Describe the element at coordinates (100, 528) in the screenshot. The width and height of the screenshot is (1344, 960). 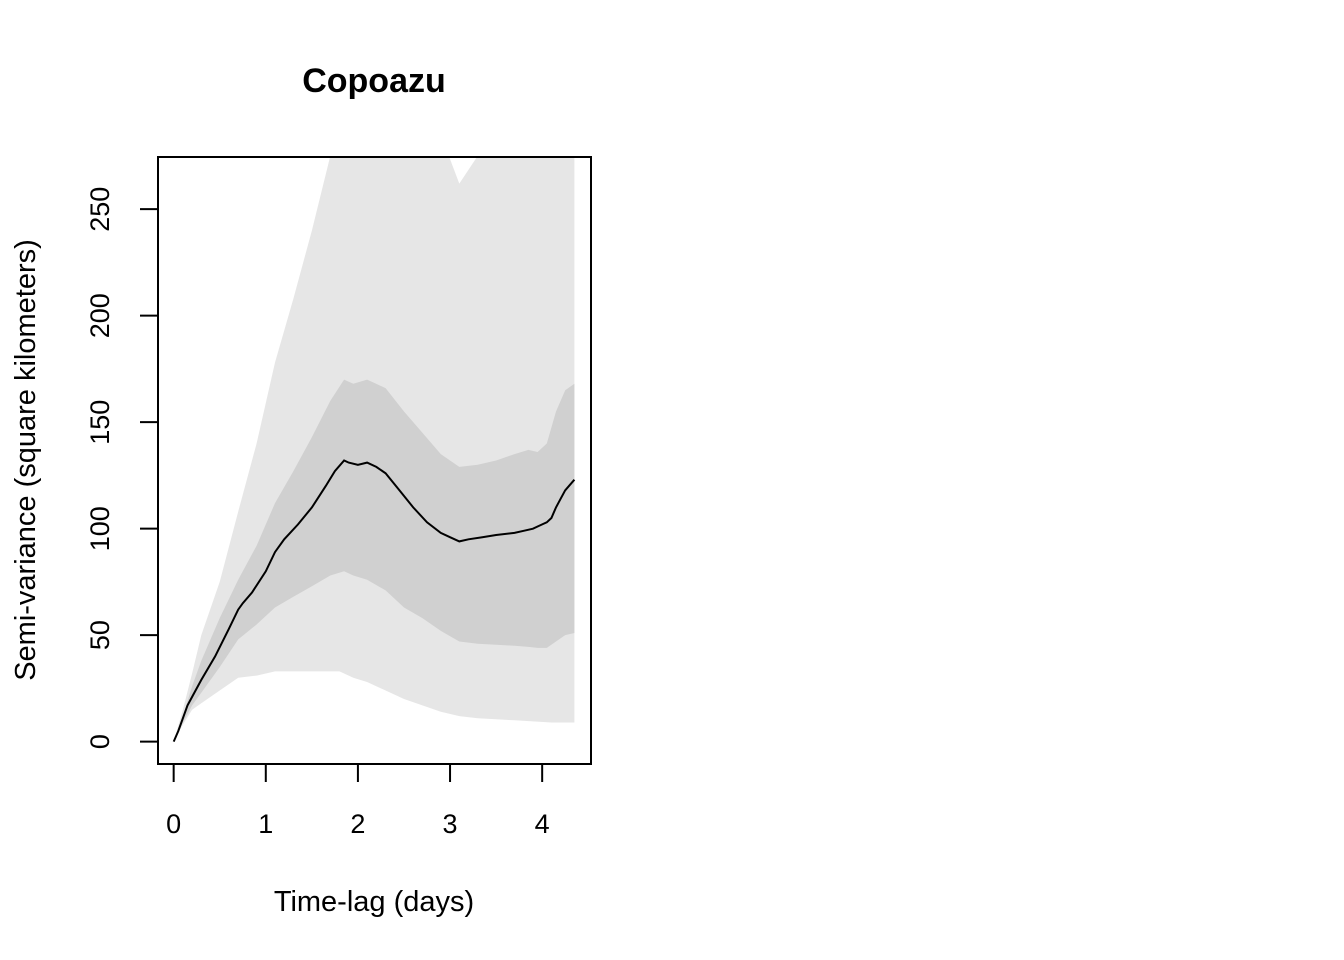
I see `y-tick-label: 100` at that location.